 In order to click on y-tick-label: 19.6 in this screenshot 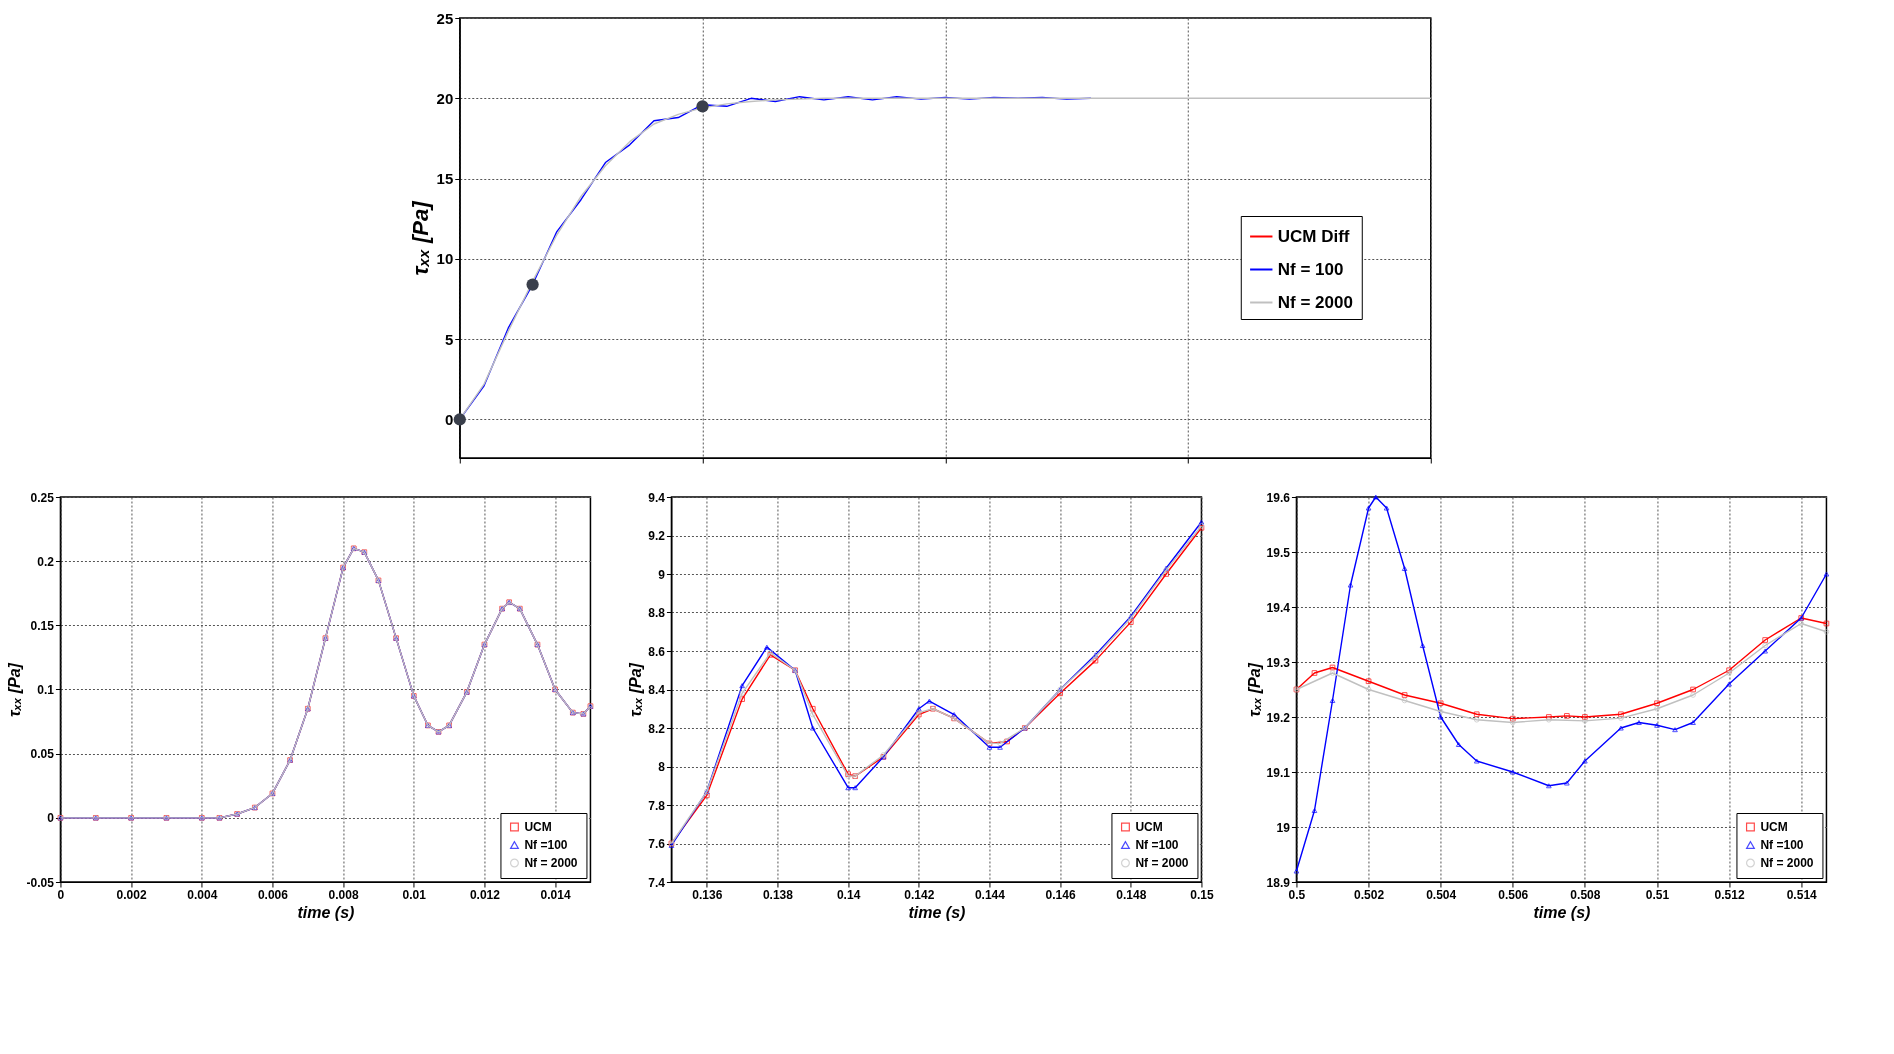, I will do `click(1278, 497)`.